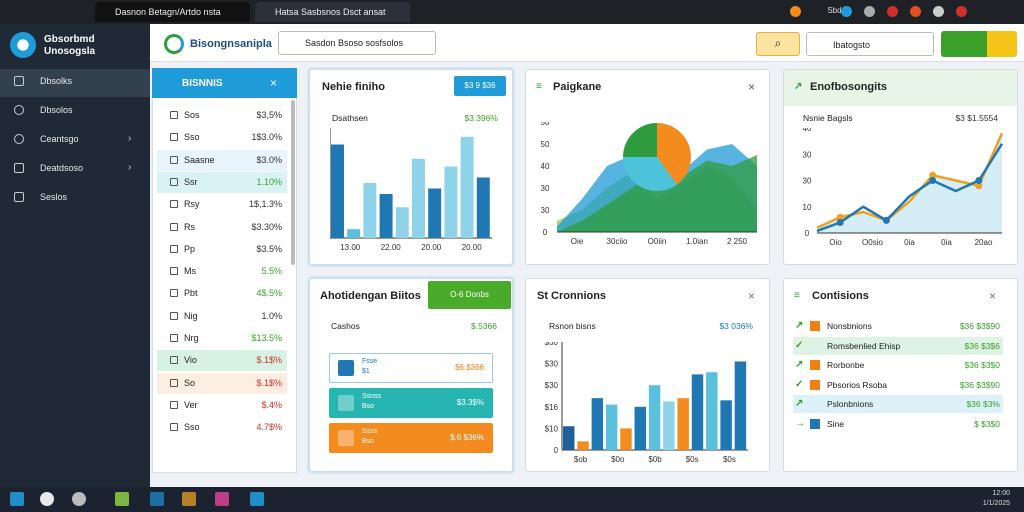 The image size is (1024, 512). Describe the element at coordinates (577, 87) in the screenshot. I see `card-title: Paigkane` at that location.